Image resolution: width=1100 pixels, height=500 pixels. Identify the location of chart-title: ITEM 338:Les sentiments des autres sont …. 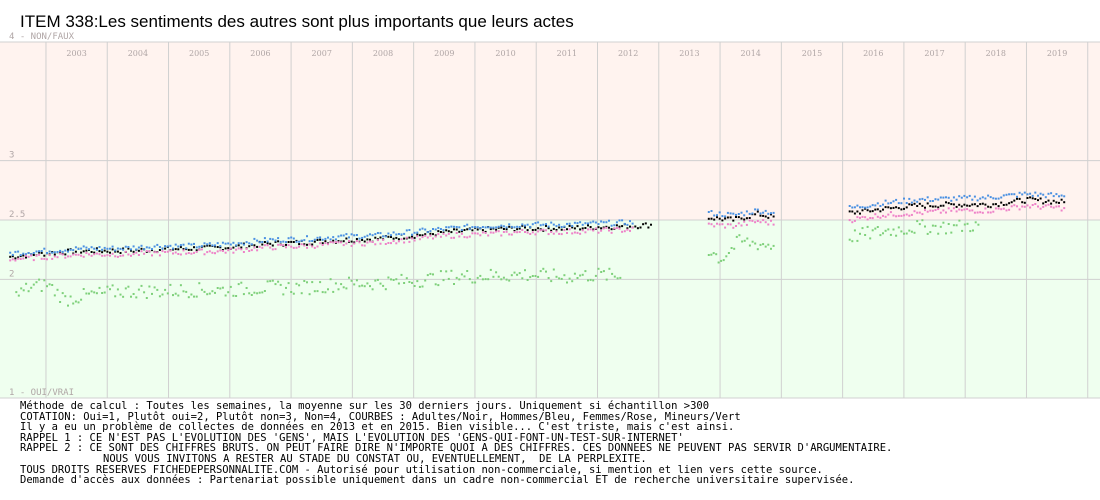
(297, 21).